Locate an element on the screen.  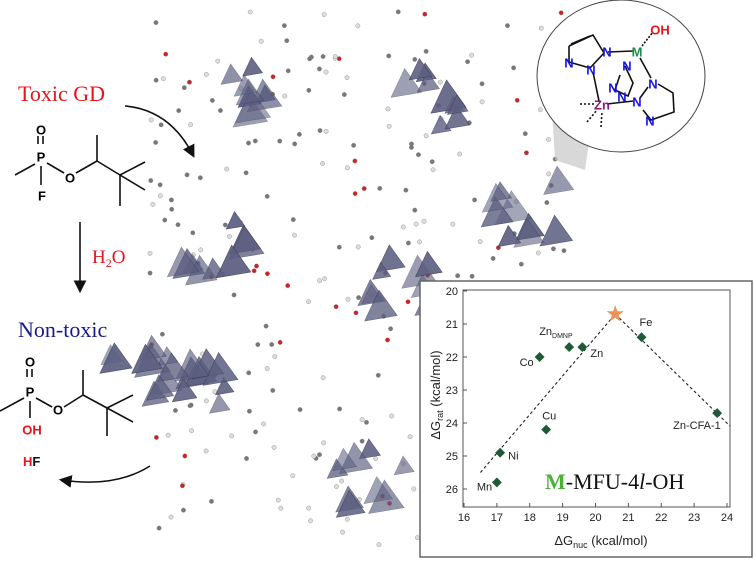
x-tick-label: 17 is located at coordinates (497, 518).